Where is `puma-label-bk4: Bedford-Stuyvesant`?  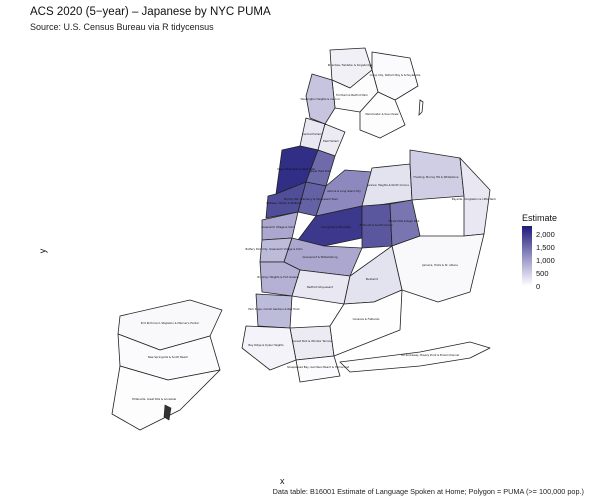 puma-label-bk4: Bedford-Stuyvesant is located at coordinates (320, 287).